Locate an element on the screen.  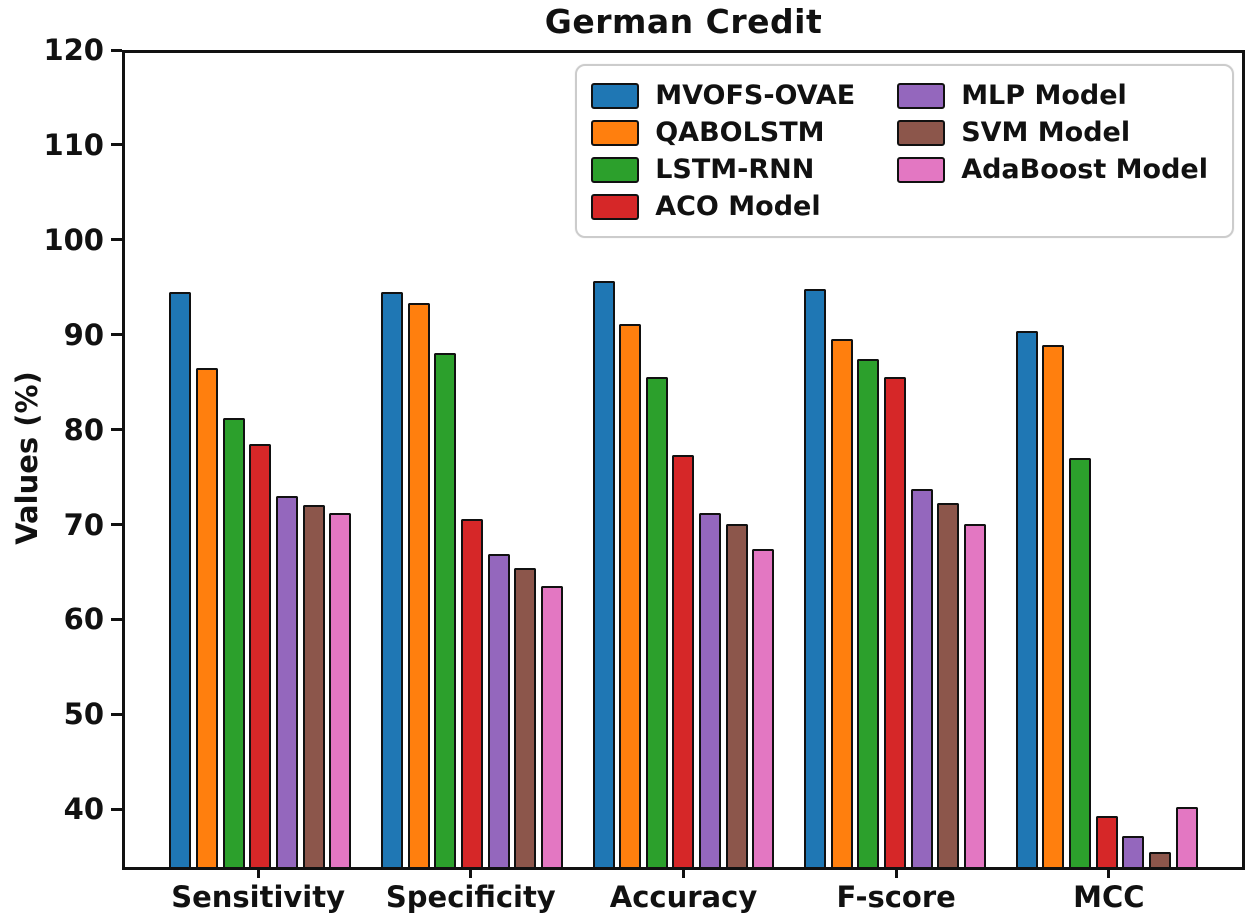
bar-mlp-model-specificity is located at coordinates (498, 710).